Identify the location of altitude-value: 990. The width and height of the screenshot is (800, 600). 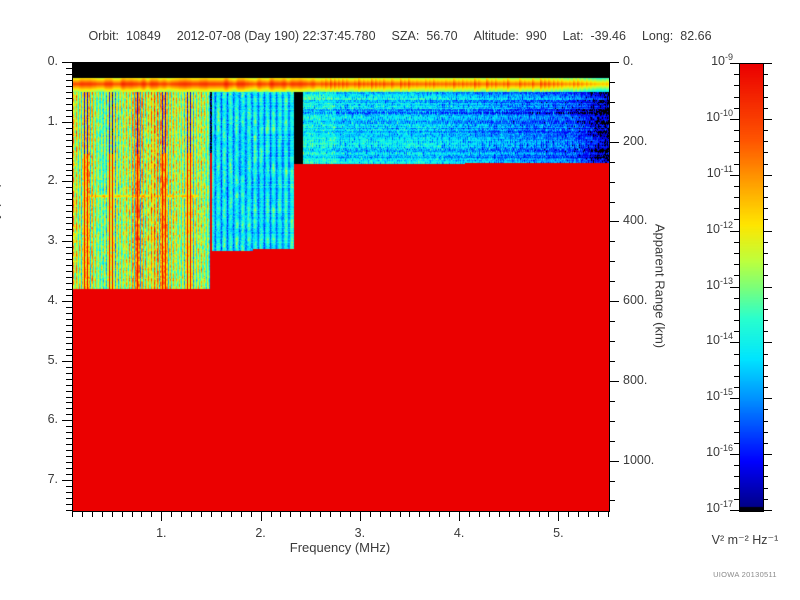
(536, 36).